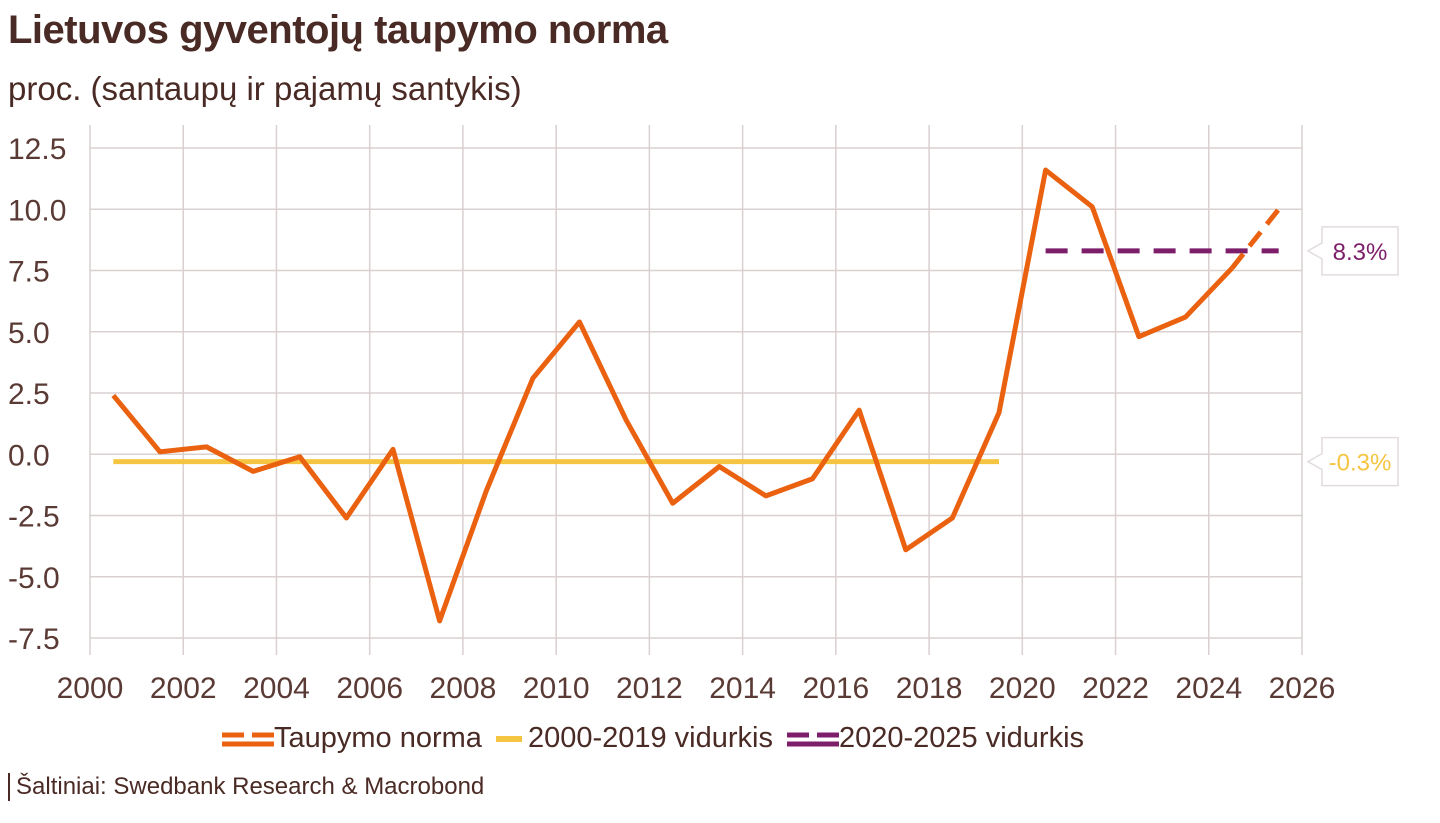  What do you see at coordinates (649, 688) in the screenshot?
I see `x-tick-label: 2012` at bounding box center [649, 688].